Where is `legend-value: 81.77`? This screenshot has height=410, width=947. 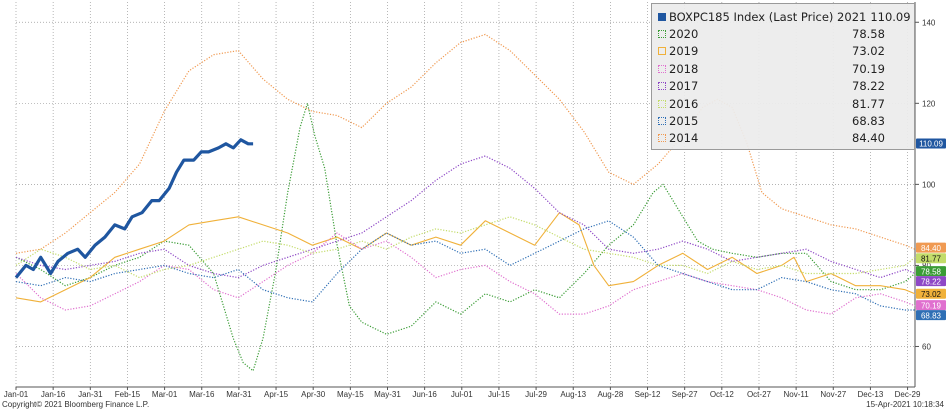 legend-value: 81.77 is located at coordinates (868, 103).